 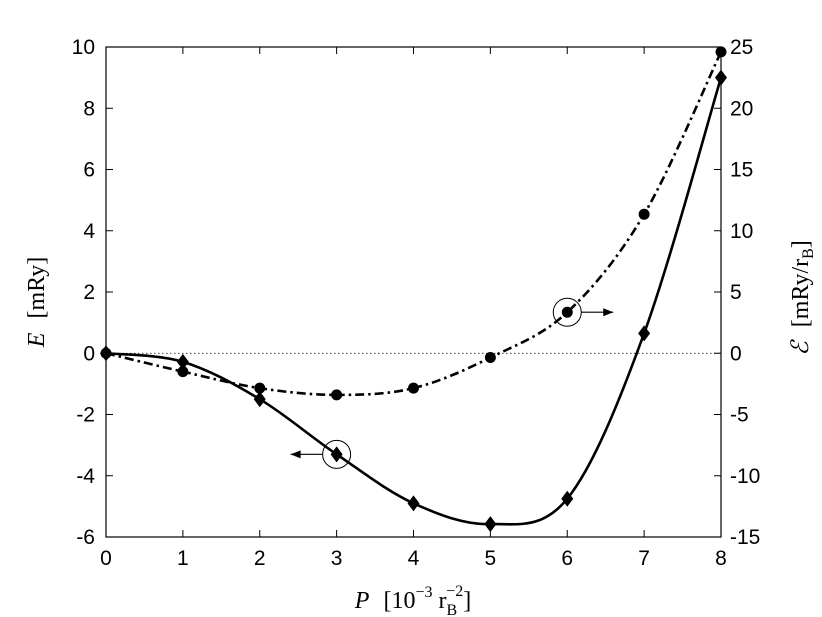 I want to click on x-axis-symbol: P, so click(x=362, y=601).